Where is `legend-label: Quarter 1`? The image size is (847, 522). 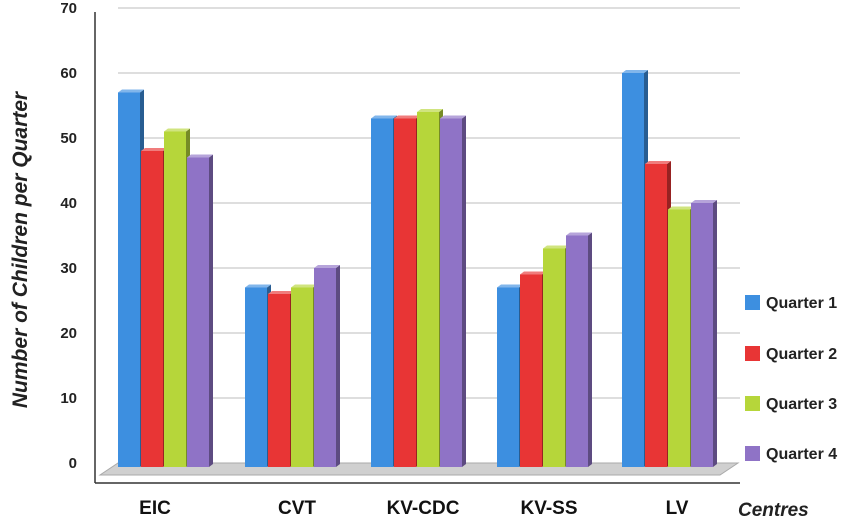 legend-label: Quarter 1 is located at coordinates (801, 303).